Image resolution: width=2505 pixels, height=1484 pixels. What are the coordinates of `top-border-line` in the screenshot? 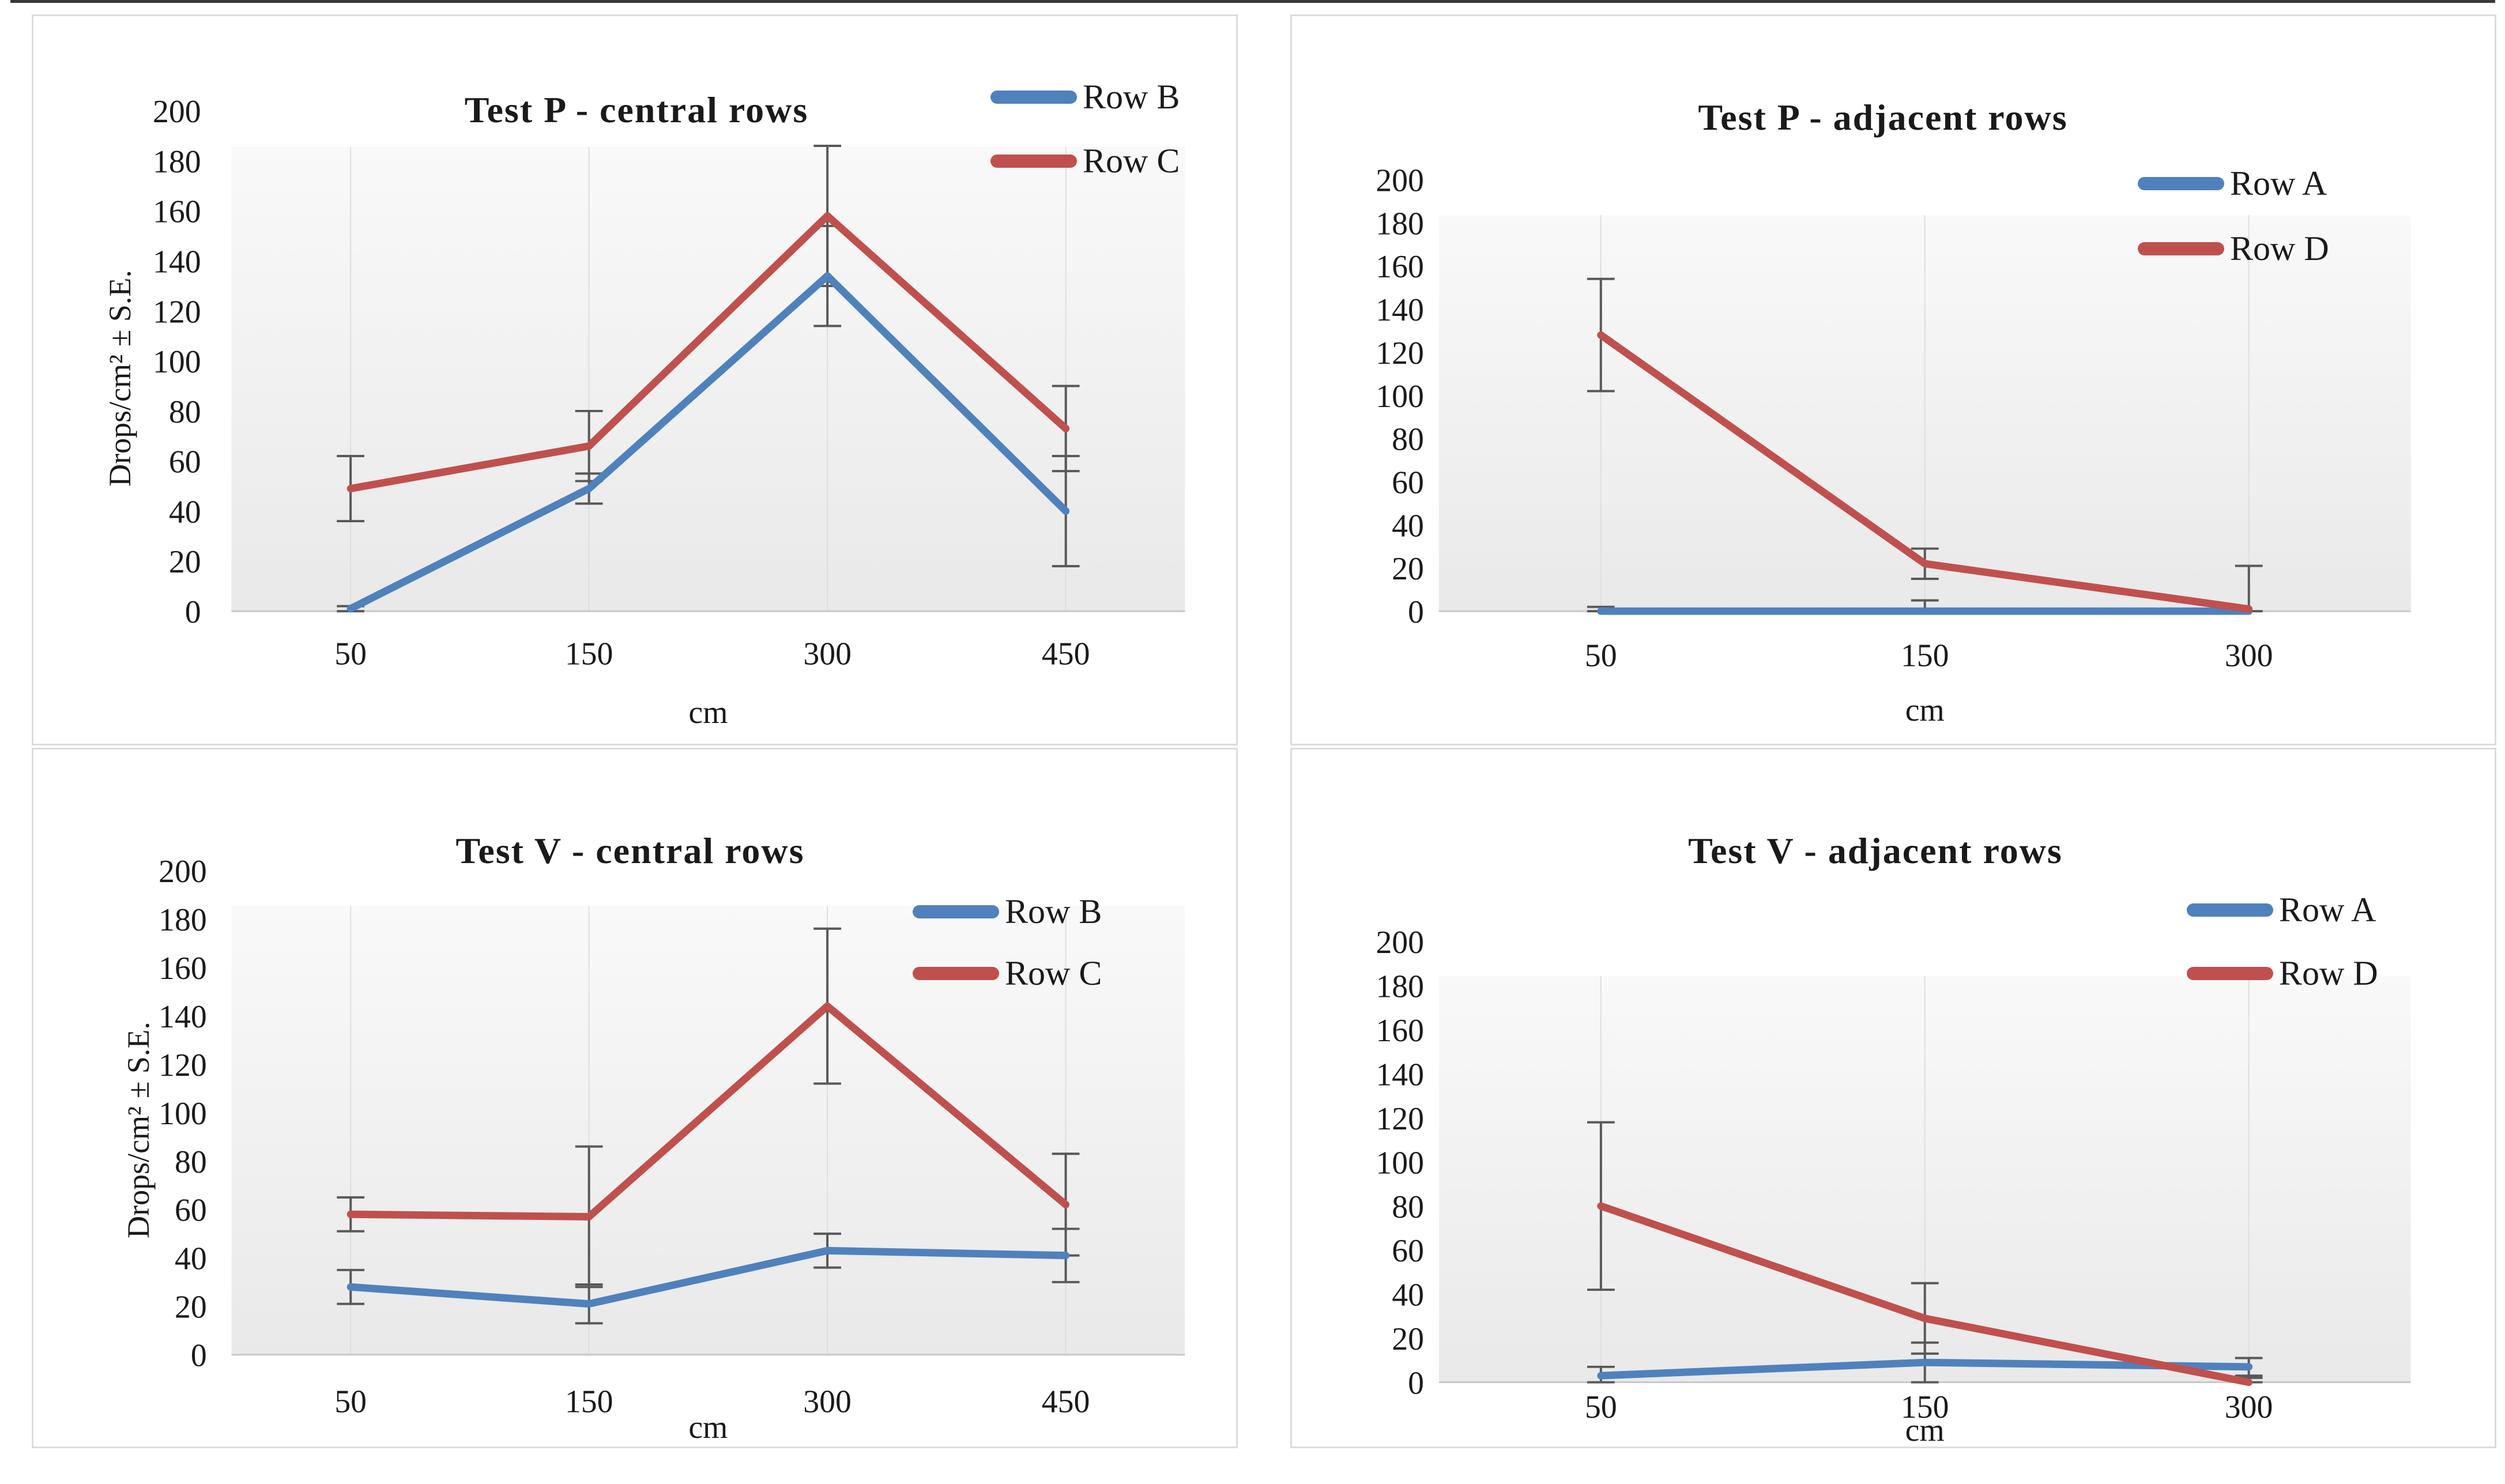 It's located at (1252, 1).